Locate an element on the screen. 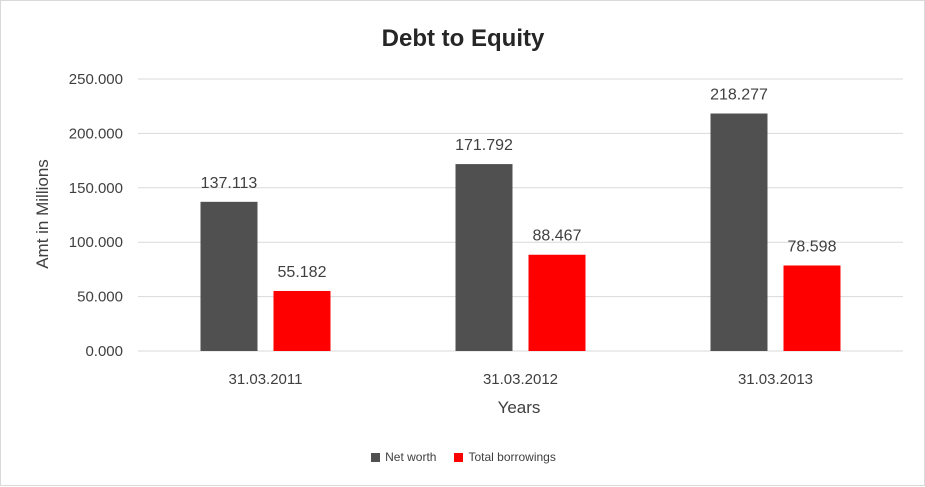  data-label: 55.182 is located at coordinates (302, 272).